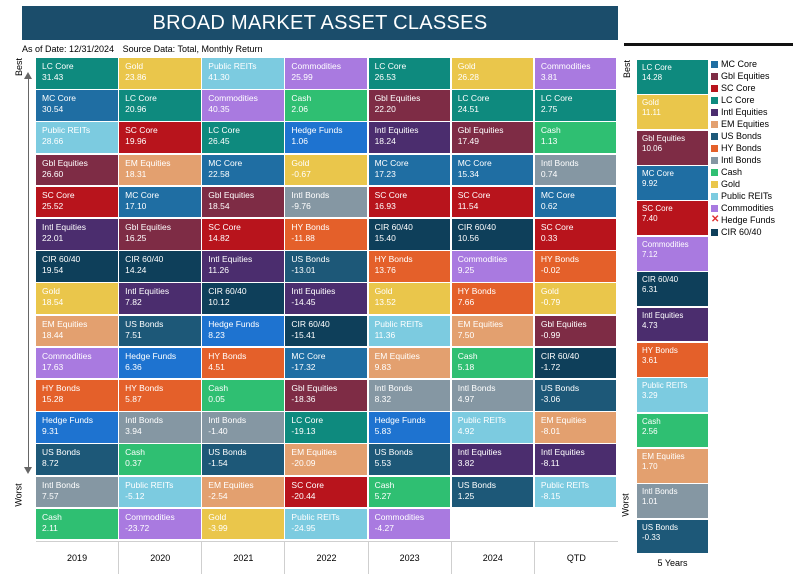  What do you see at coordinates (326, 395) in the screenshot?
I see `cell-gbl-equities: Gbl Equities -18.36` at bounding box center [326, 395].